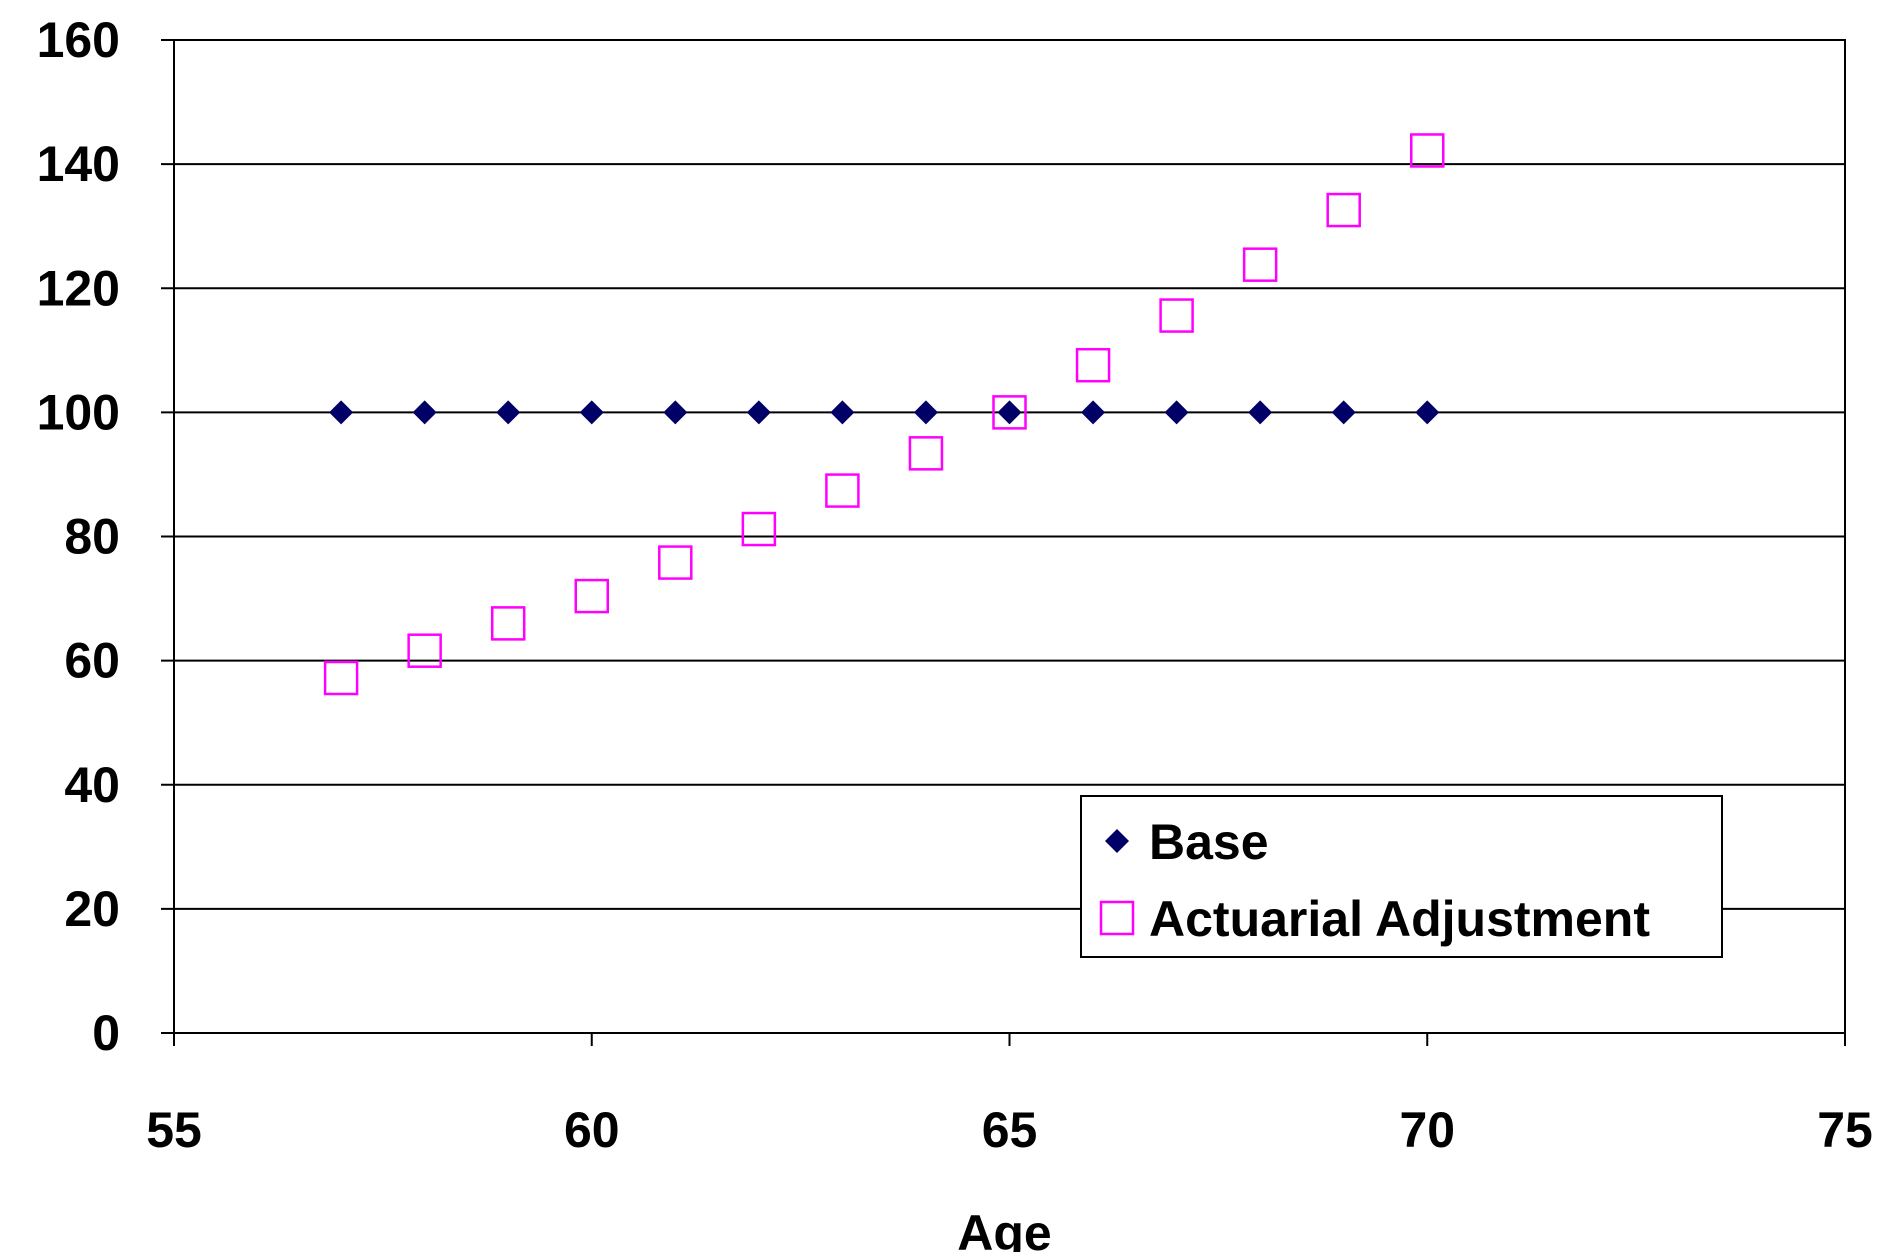  I want to click on x-tick-label: 65, so click(1010, 1130).